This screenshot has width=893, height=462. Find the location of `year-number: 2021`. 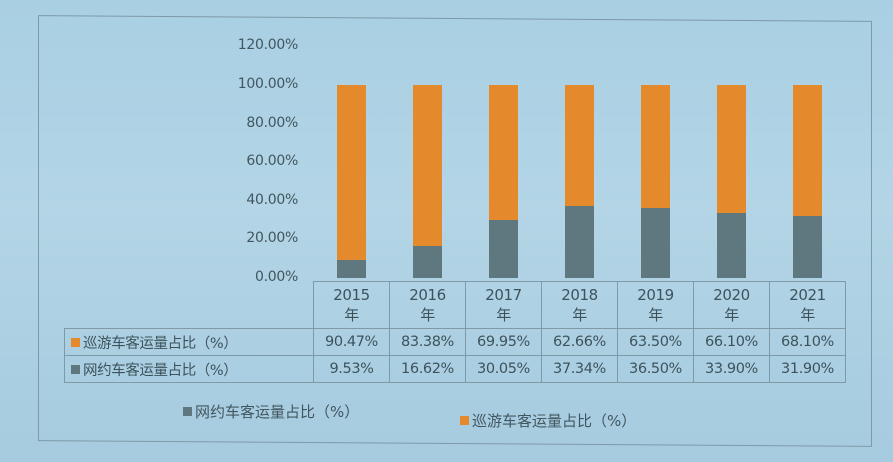

year-number: 2021 is located at coordinates (807, 295).